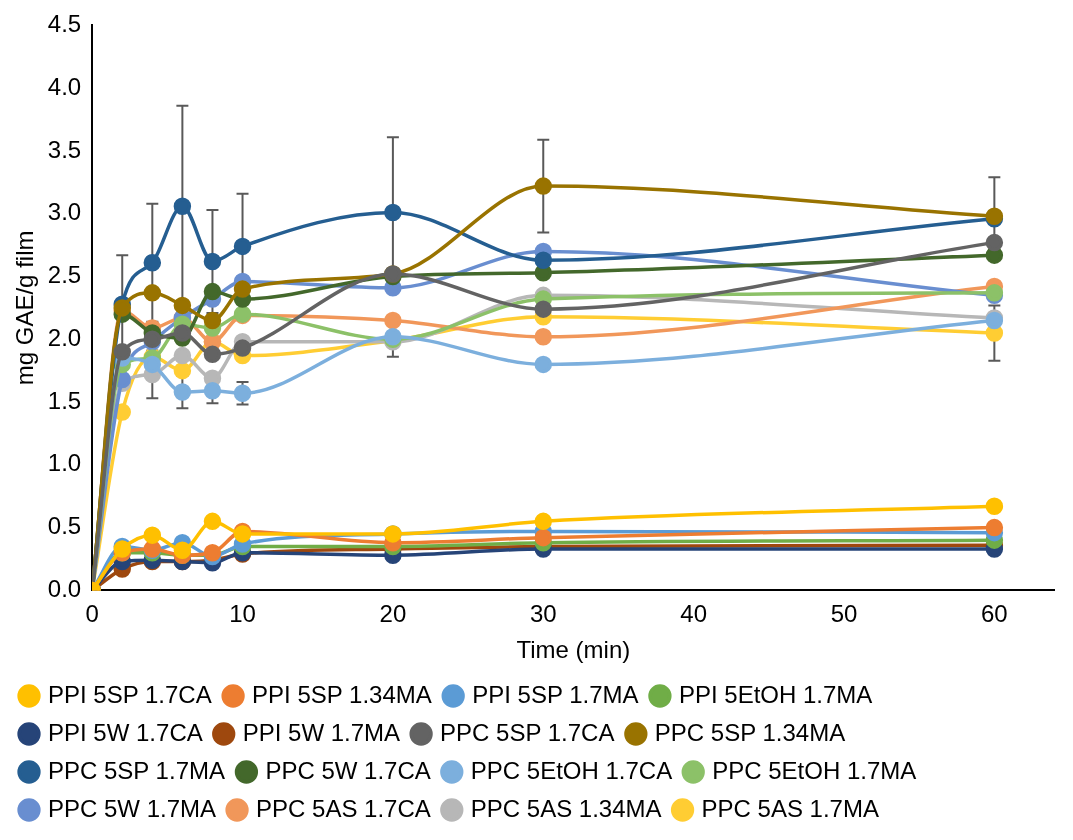 The width and height of the screenshot is (1073, 840). What do you see at coordinates (64, 24) in the screenshot?
I see `y-tick-label: 4.5` at bounding box center [64, 24].